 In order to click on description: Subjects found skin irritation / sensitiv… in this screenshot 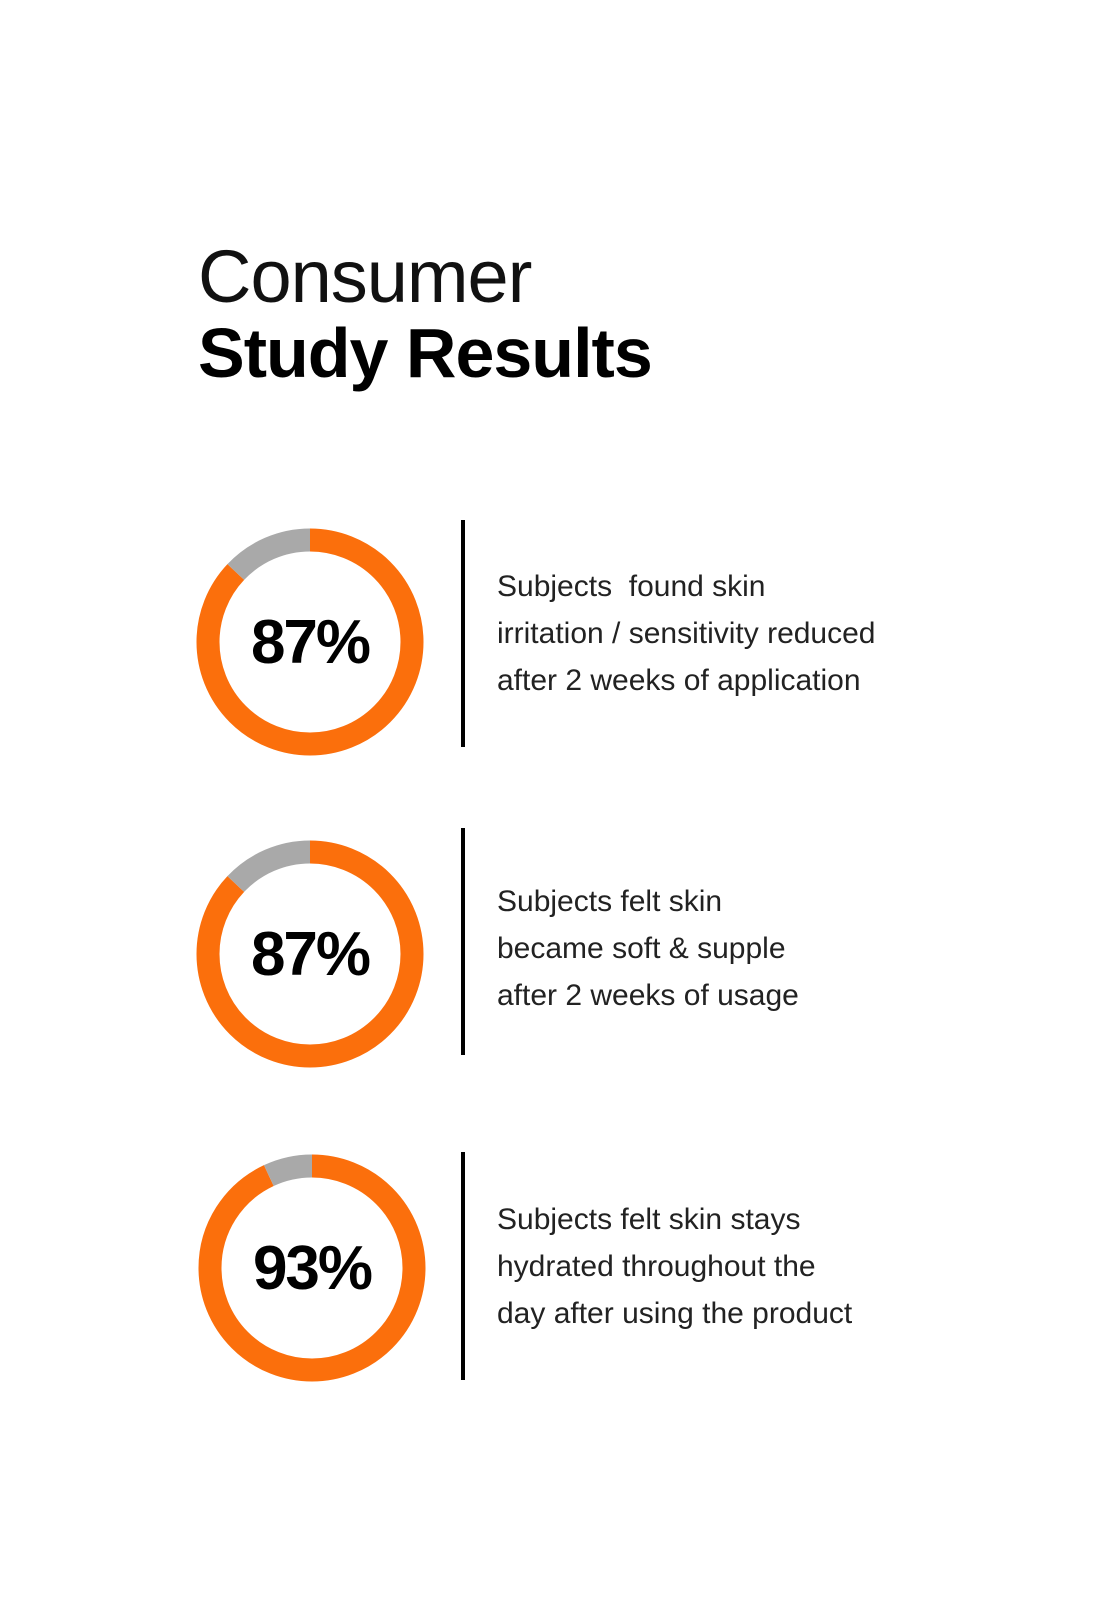, I will do `click(686, 633)`.